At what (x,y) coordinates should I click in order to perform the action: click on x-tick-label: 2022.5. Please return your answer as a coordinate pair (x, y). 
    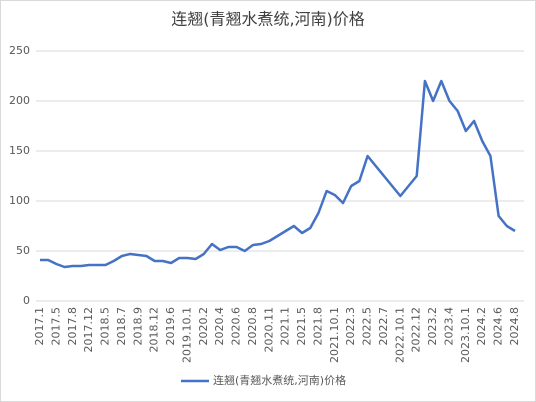
    Looking at the image, I should click on (367, 326).